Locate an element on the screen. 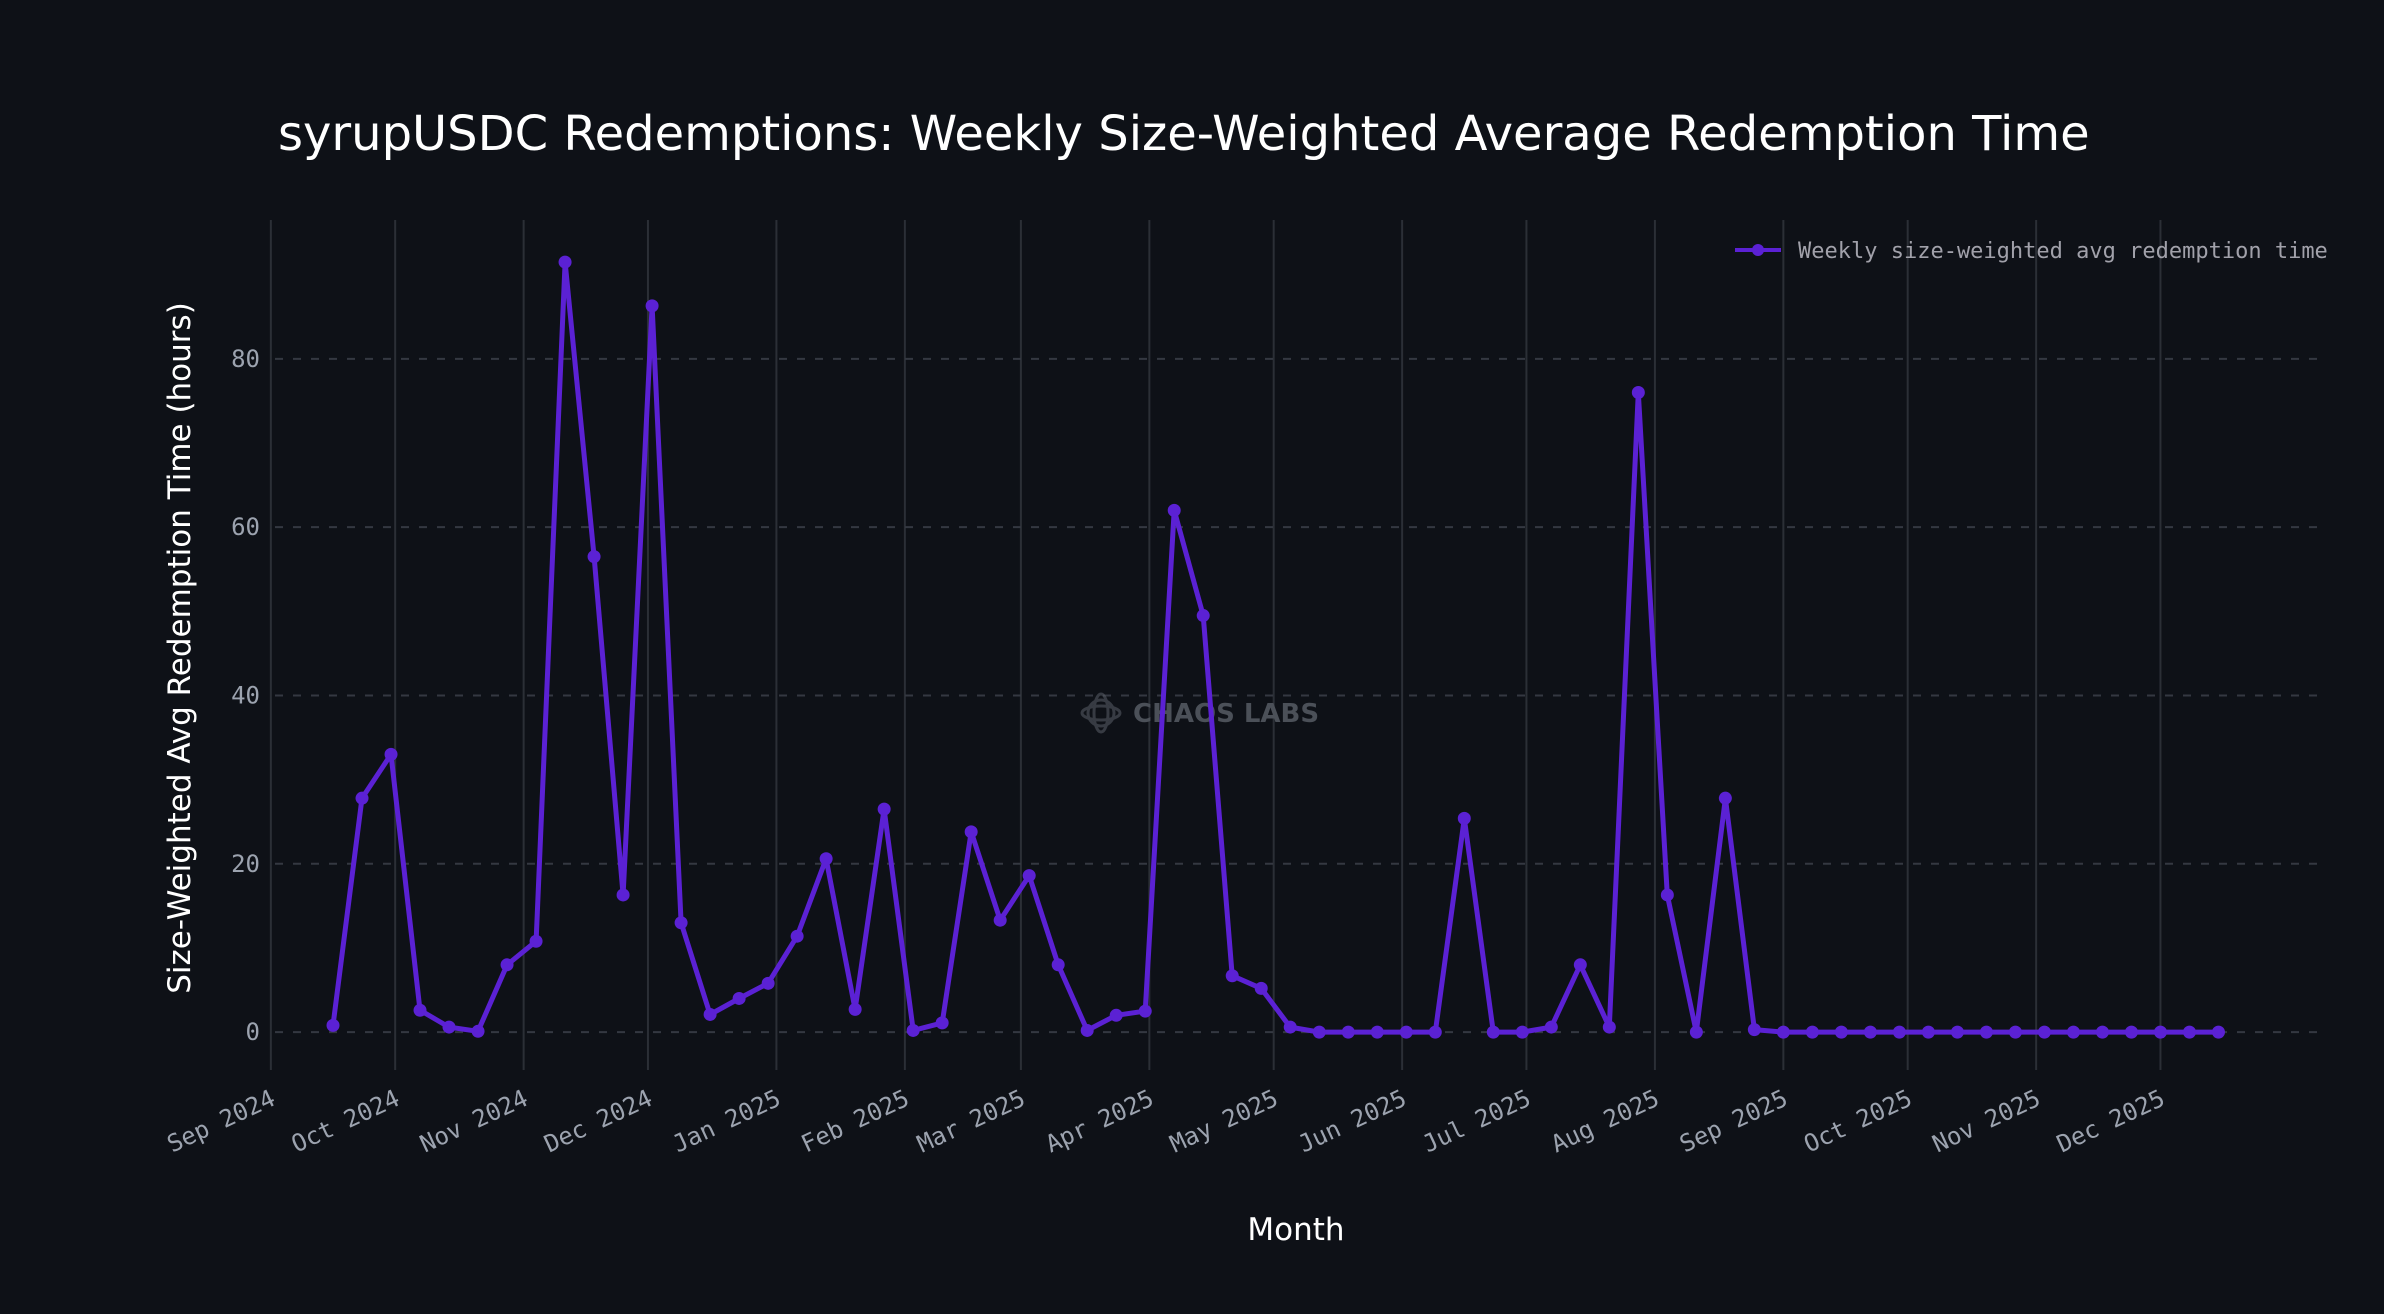 The width and height of the screenshot is (2384, 1314). legend: Weekly size-weighted avg redemption time is located at coordinates (2031, 251).